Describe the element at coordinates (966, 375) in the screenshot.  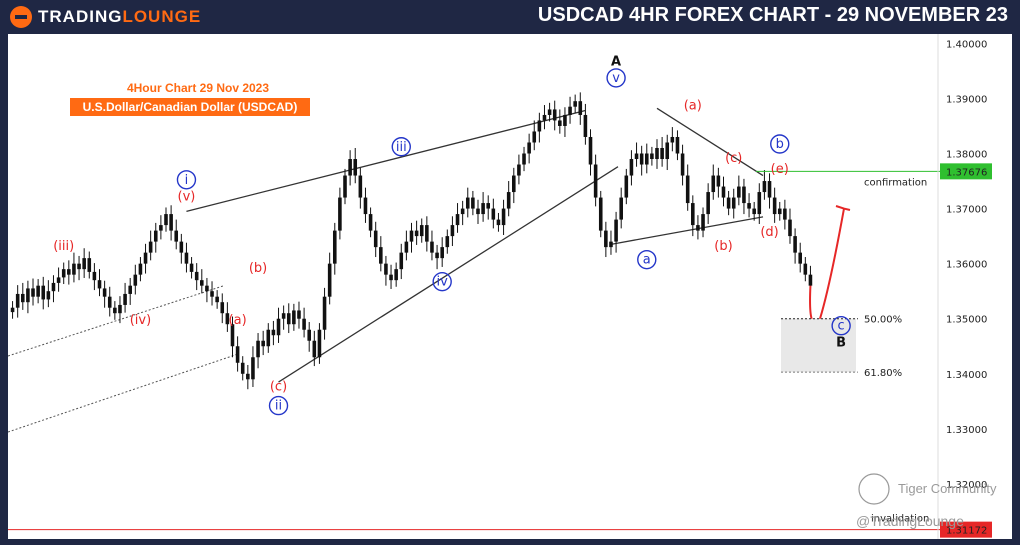
I see `y-tick-label: 1.34000` at that location.